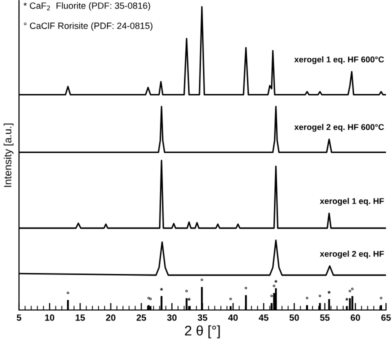 This screenshot has height=350, width=392. What do you see at coordinates (172, 317) in the screenshot?
I see `x-tick-label: 30` at bounding box center [172, 317].